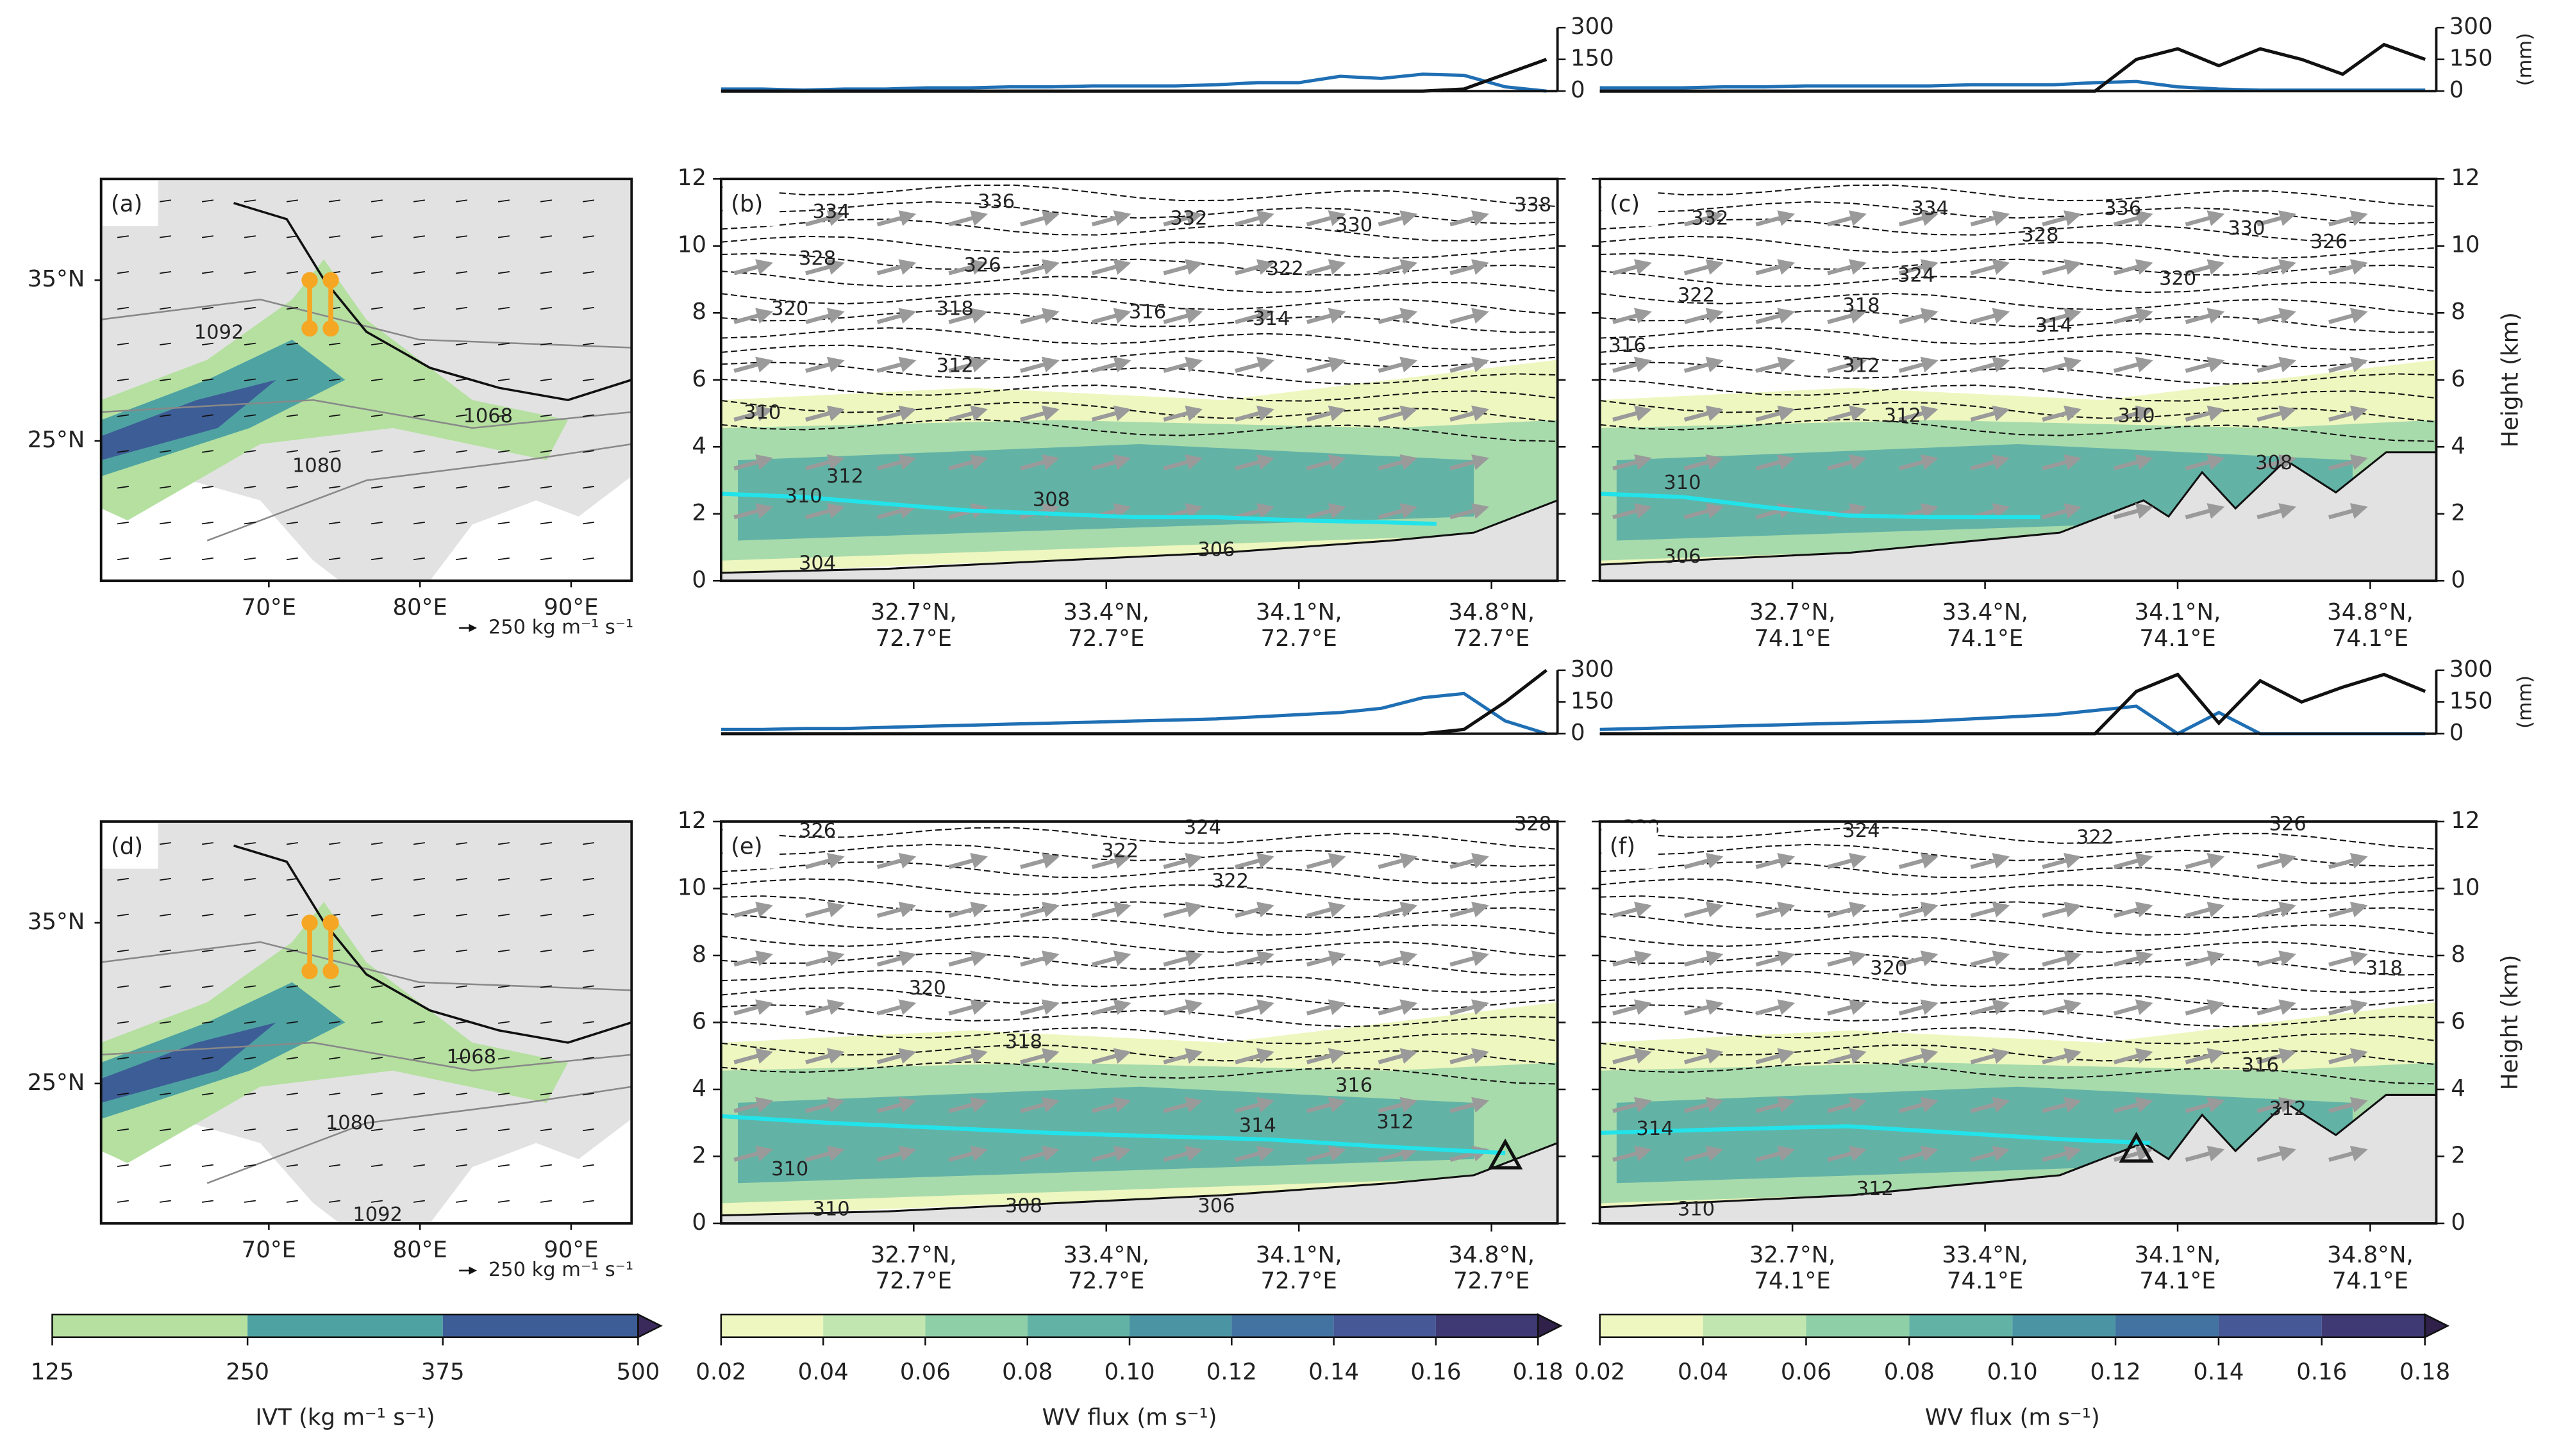 Image resolution: width=2552 pixels, height=1456 pixels. I want to click on y-tick-label: 12, so click(2465, 178).